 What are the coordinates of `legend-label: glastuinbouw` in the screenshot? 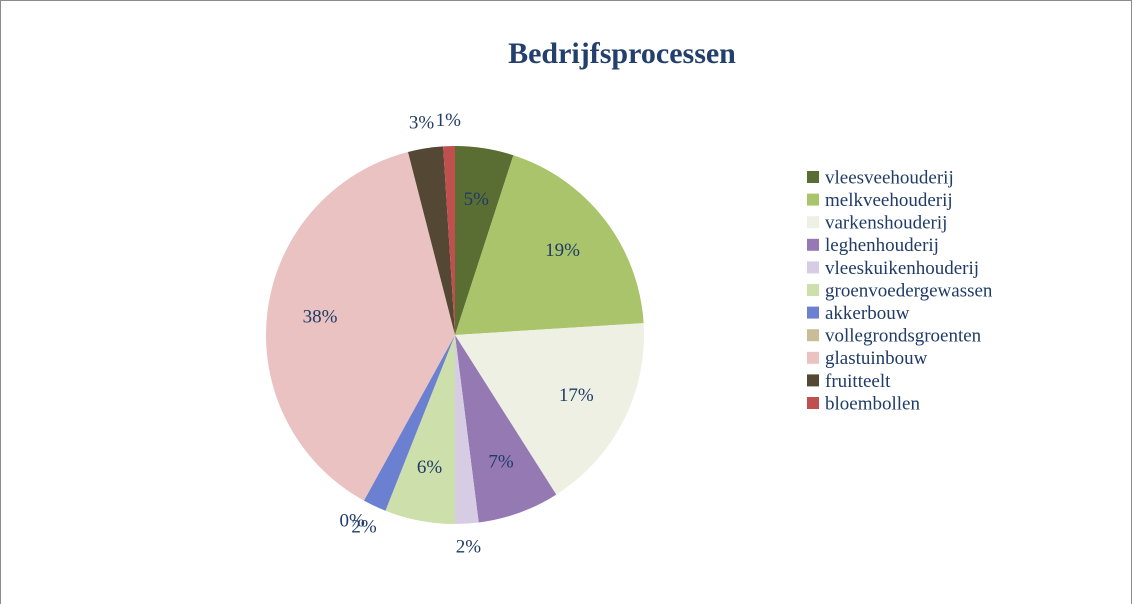 It's located at (876, 358).